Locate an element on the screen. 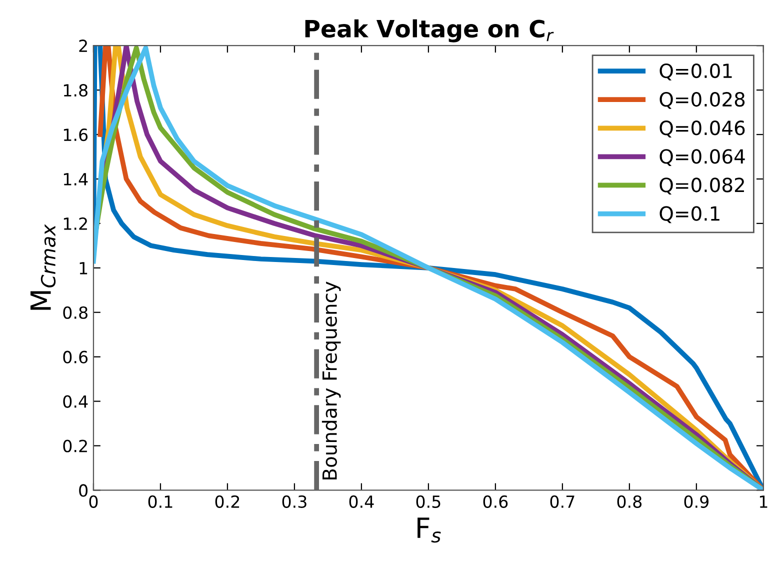 The image size is (779, 570). x-tick-label: 0.8 is located at coordinates (629, 501).